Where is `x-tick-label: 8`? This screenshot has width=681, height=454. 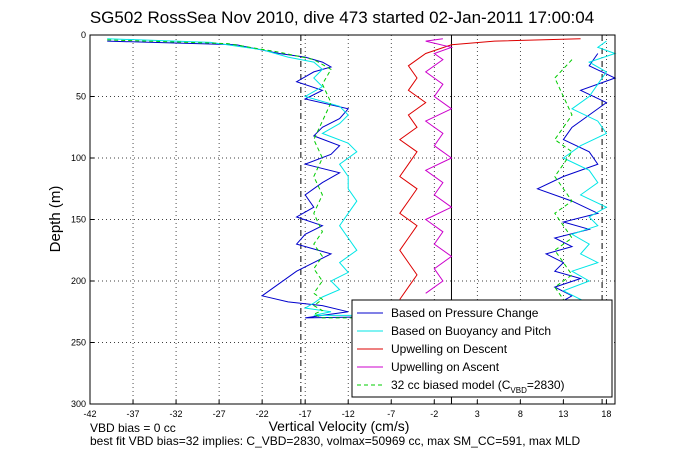 x-tick-label: 8 is located at coordinates (520, 414).